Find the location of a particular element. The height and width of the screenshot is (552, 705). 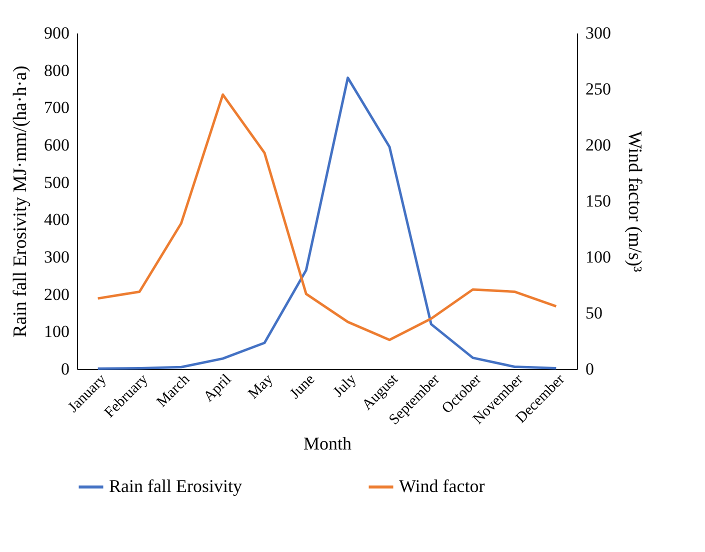

y-tick-label: 300 is located at coordinates (57, 257).